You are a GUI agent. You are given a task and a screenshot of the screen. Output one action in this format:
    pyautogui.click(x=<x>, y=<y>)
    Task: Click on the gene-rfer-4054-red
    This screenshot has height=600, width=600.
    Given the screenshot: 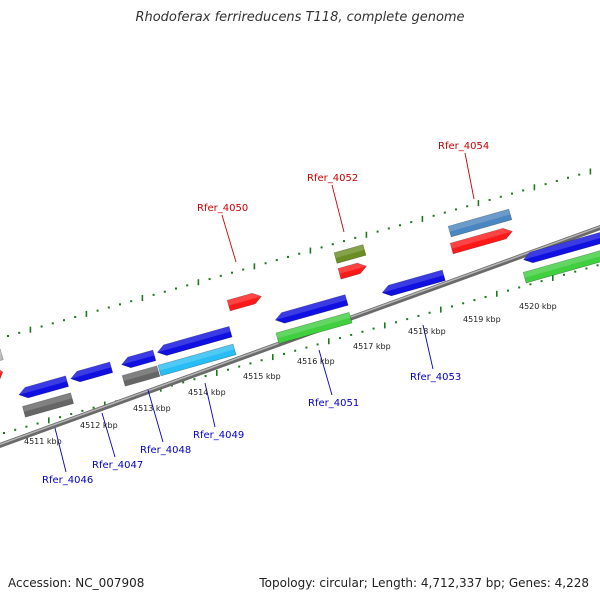 What is the action you would take?
    pyautogui.click(x=481, y=240)
    